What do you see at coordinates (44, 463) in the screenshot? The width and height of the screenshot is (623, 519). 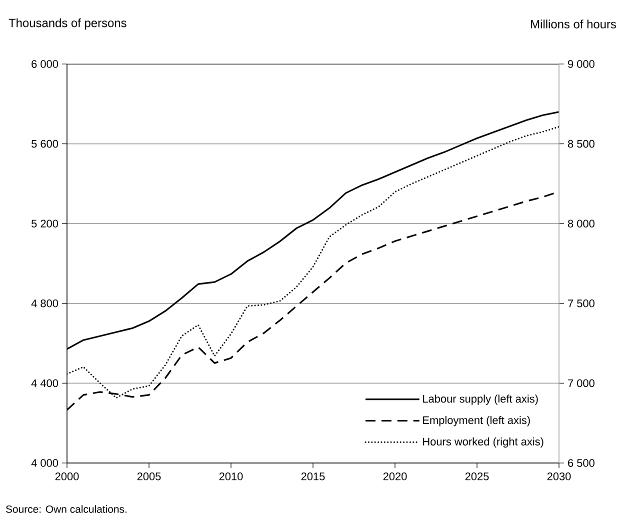 I see `y-tick-label: 4 000` at bounding box center [44, 463].